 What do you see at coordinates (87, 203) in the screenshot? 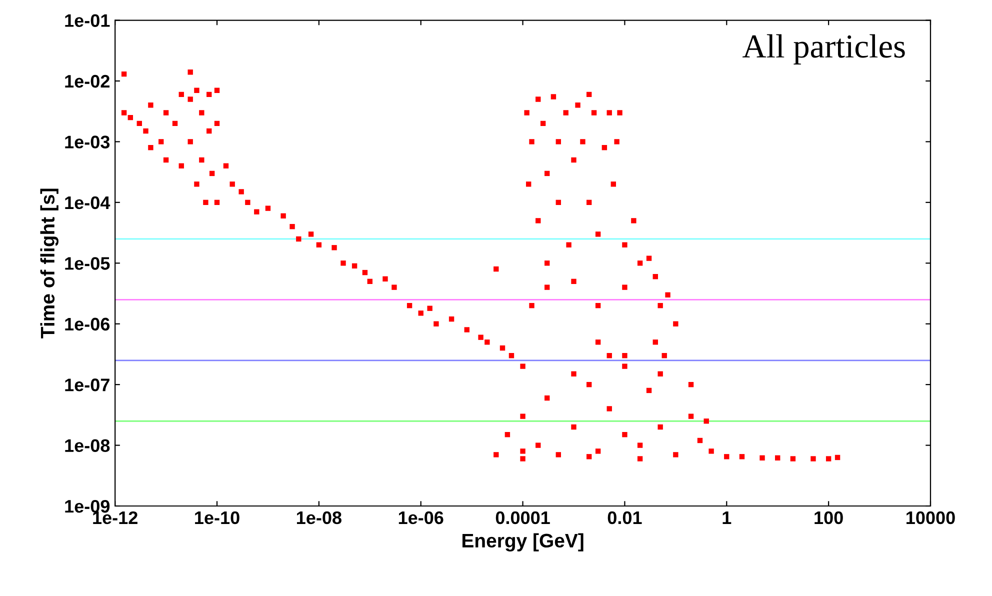
I see `y-tick-label: 1e-04` at bounding box center [87, 203].